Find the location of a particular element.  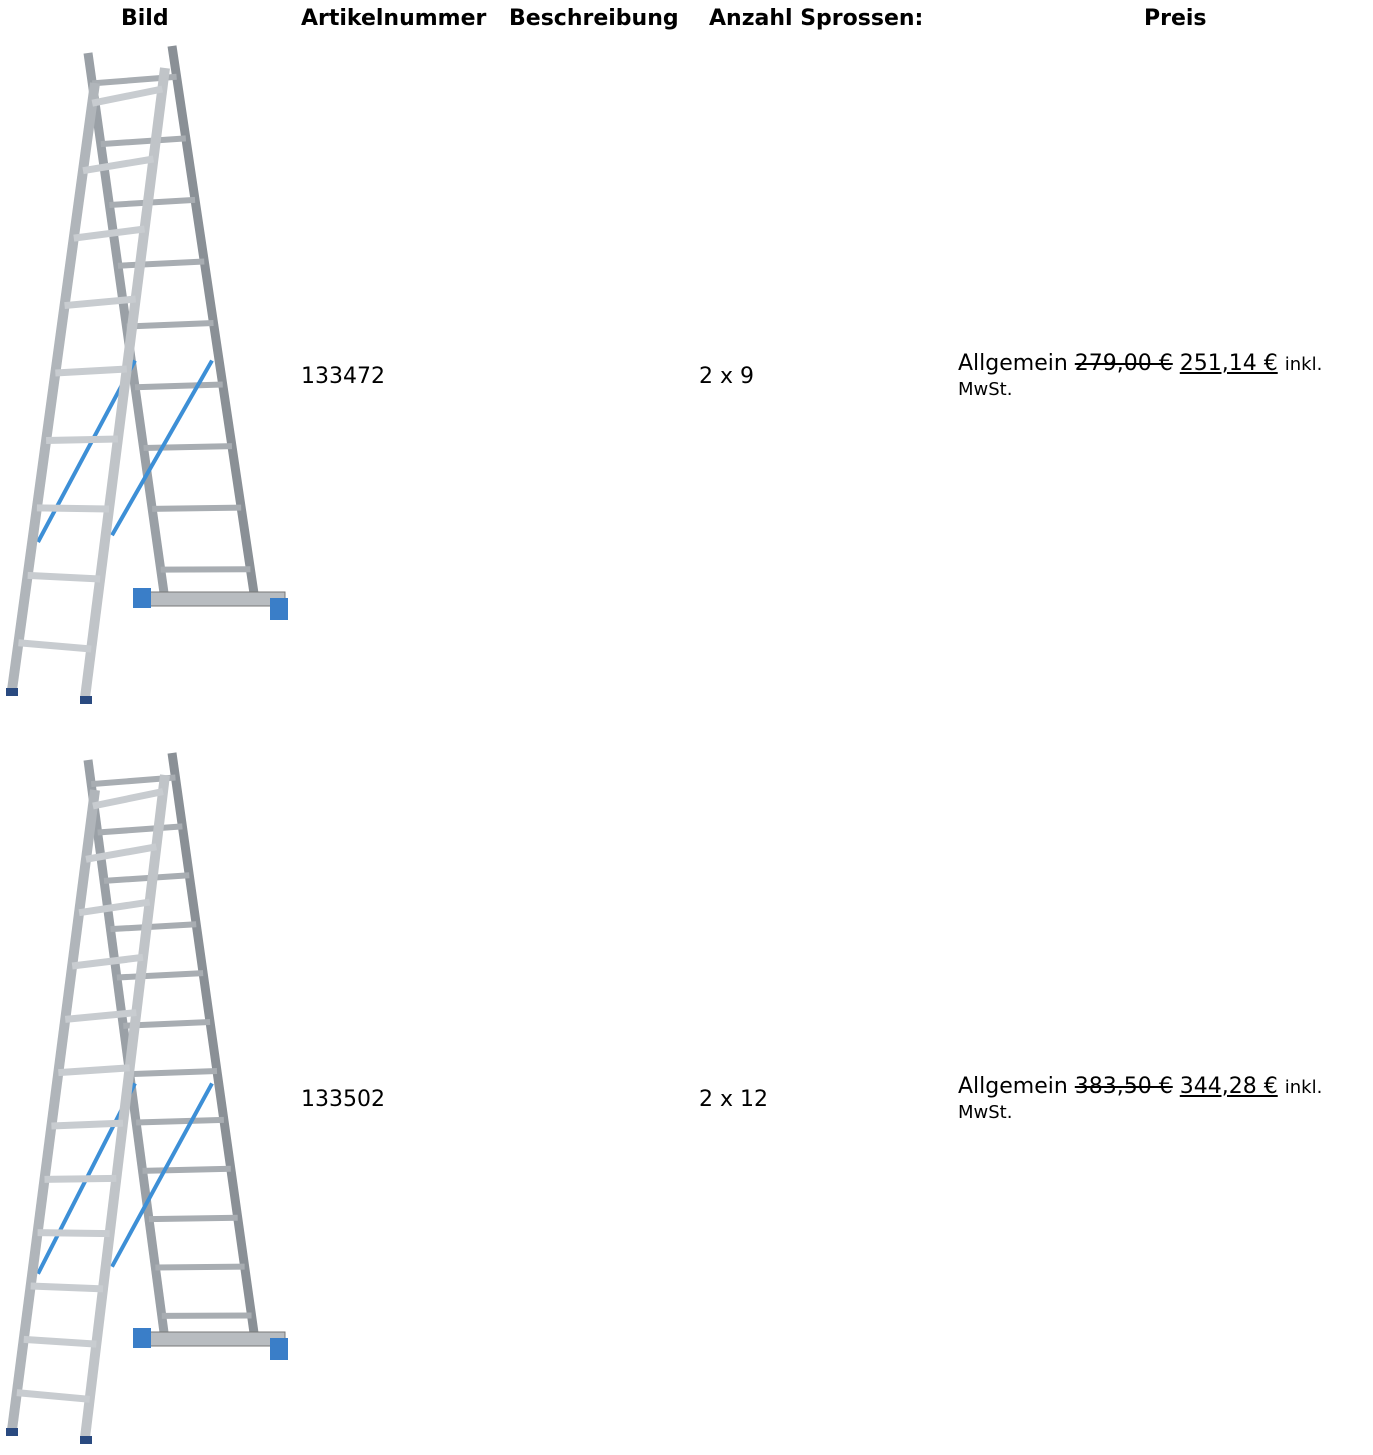

new-price: 251,14 € is located at coordinates (1229, 363).